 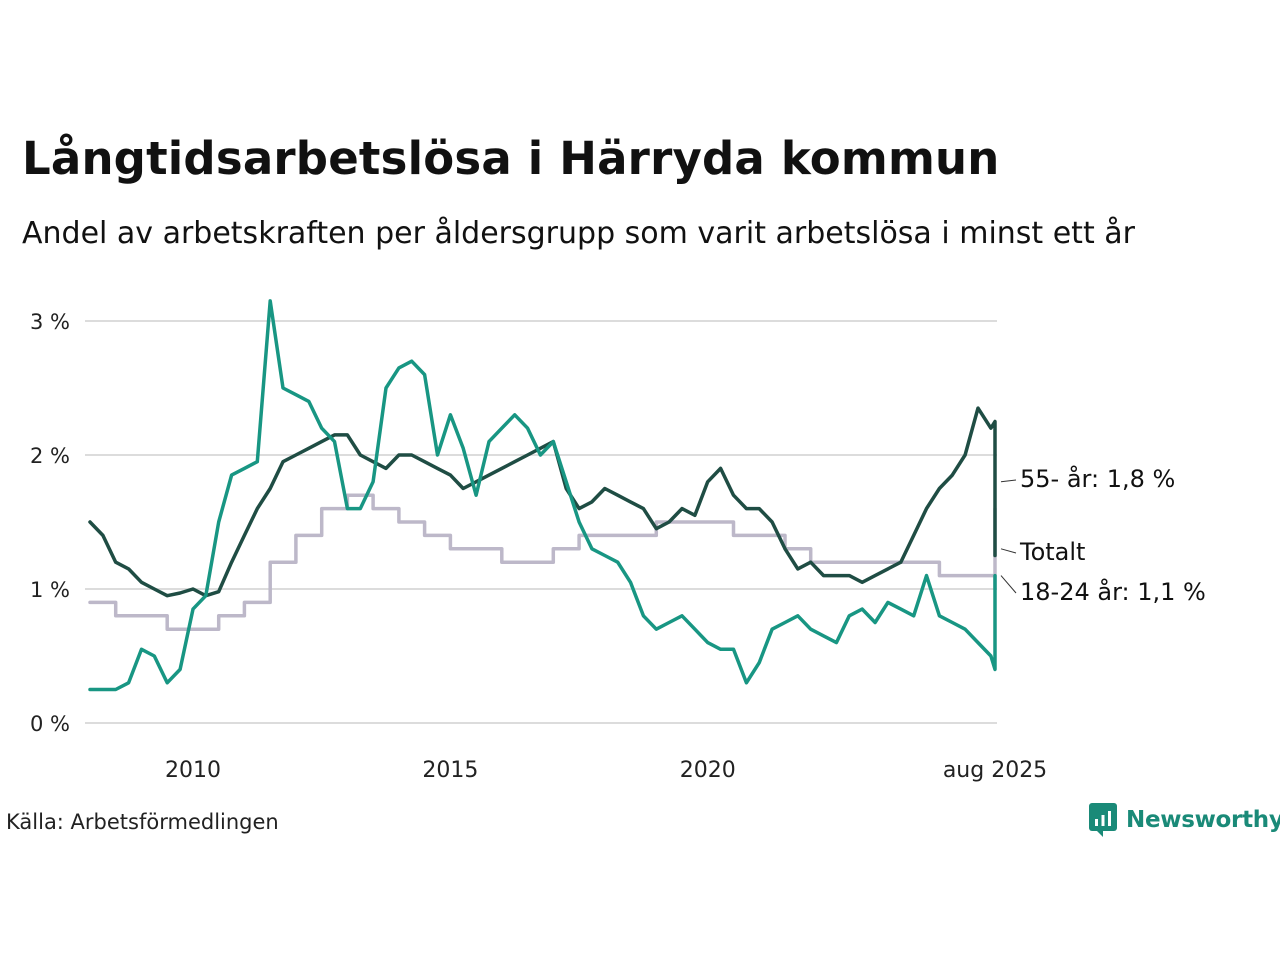 What do you see at coordinates (1097, 478) in the screenshot?
I see `series-end-label: 55- år: 1,8 %` at bounding box center [1097, 478].